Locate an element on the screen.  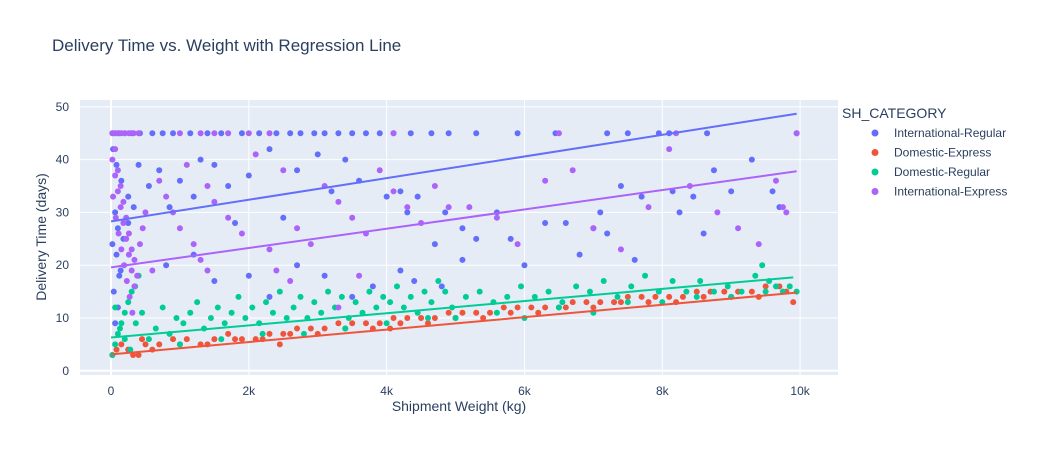
x-tick-label: 2k is located at coordinates (249, 391).